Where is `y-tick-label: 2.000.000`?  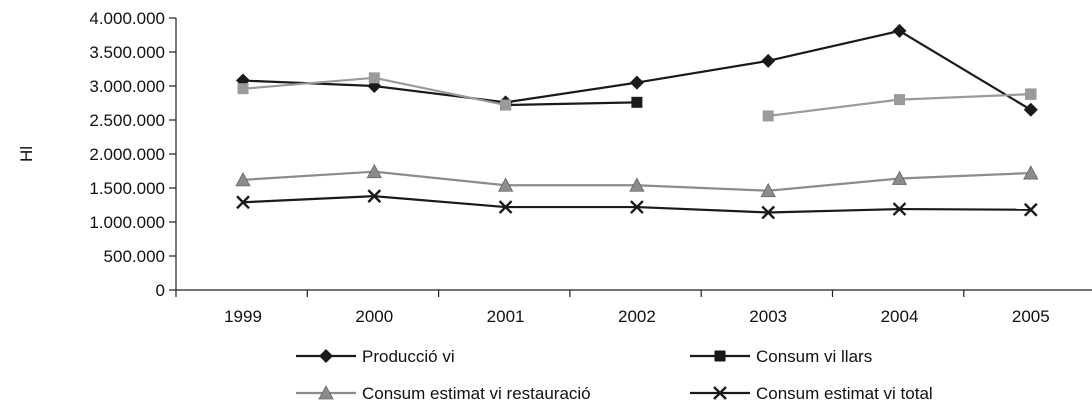
y-tick-label: 2.000.000 is located at coordinates (127, 154).